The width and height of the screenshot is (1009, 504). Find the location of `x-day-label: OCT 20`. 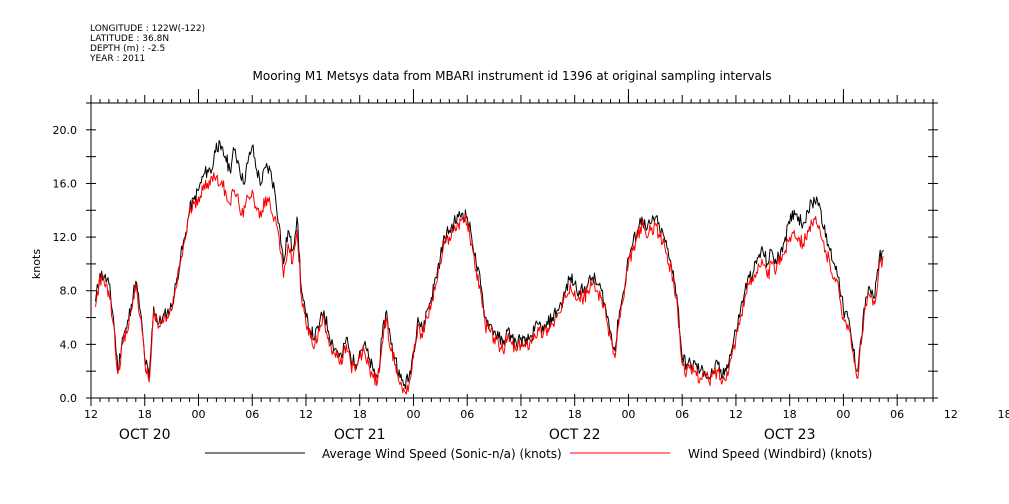

x-day-label: OCT 20 is located at coordinates (145, 435).